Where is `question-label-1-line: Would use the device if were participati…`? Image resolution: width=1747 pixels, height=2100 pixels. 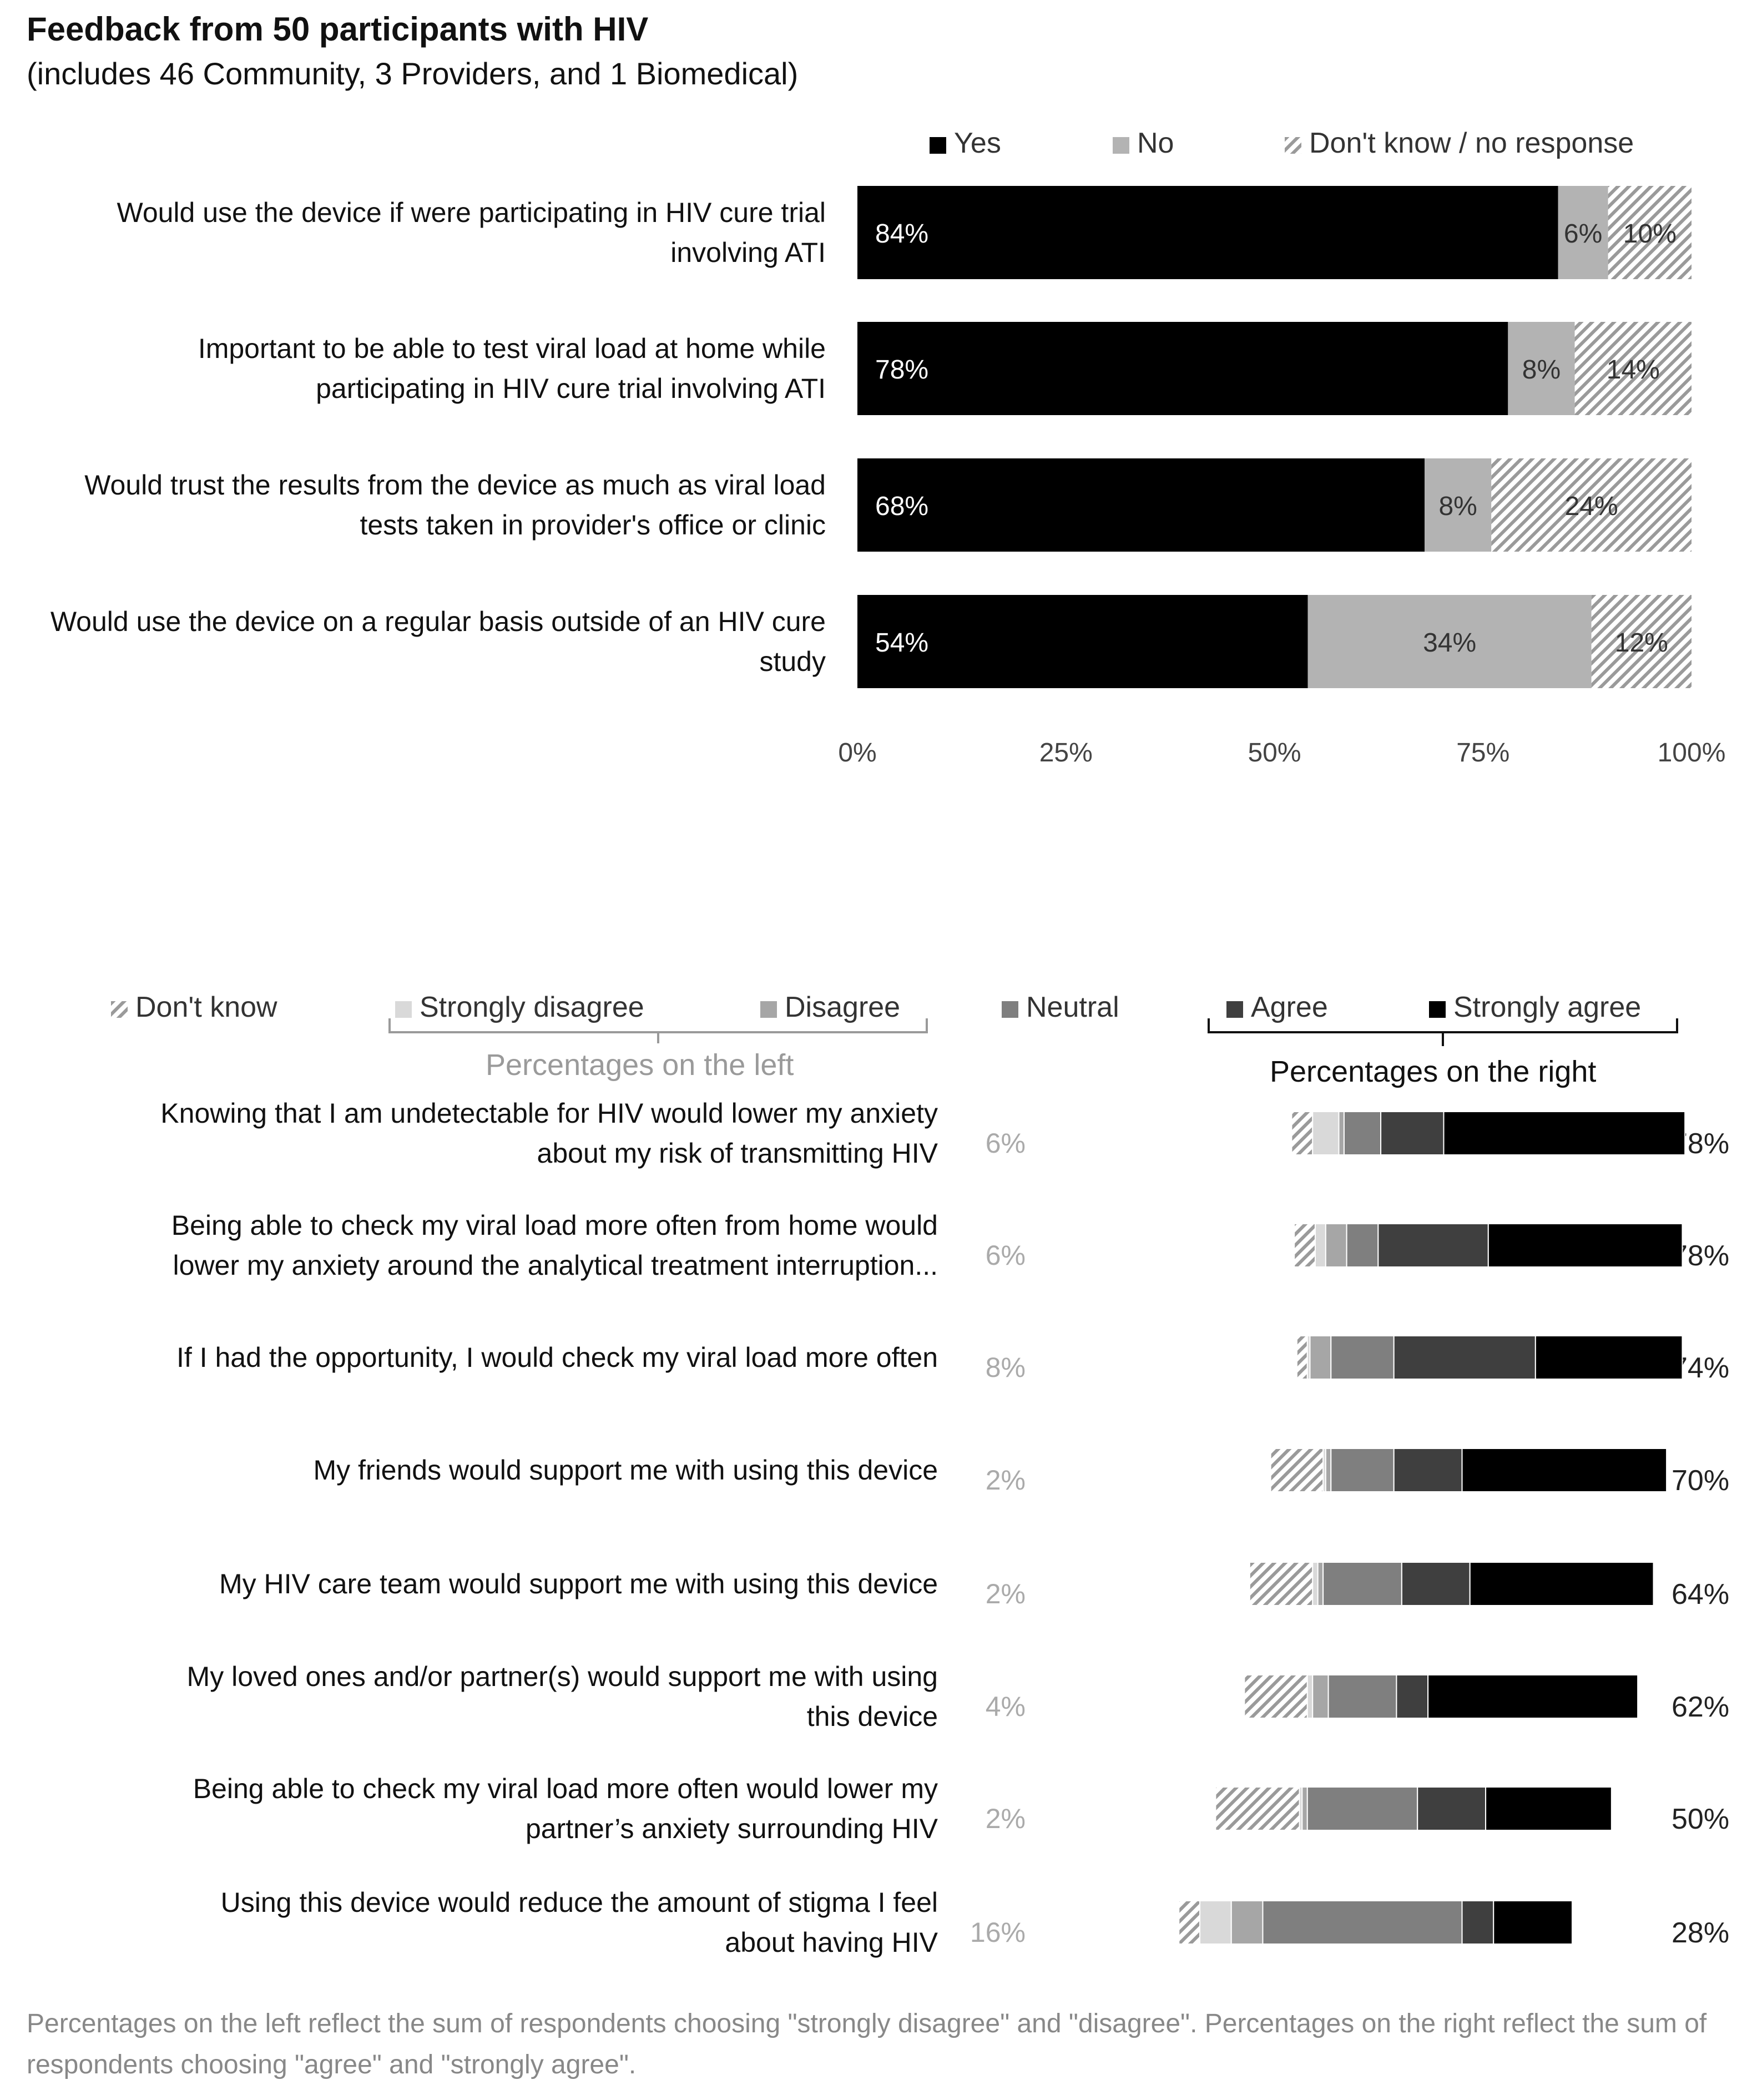
question-label-1-line: Would use the device if were participati… is located at coordinates (471, 212).